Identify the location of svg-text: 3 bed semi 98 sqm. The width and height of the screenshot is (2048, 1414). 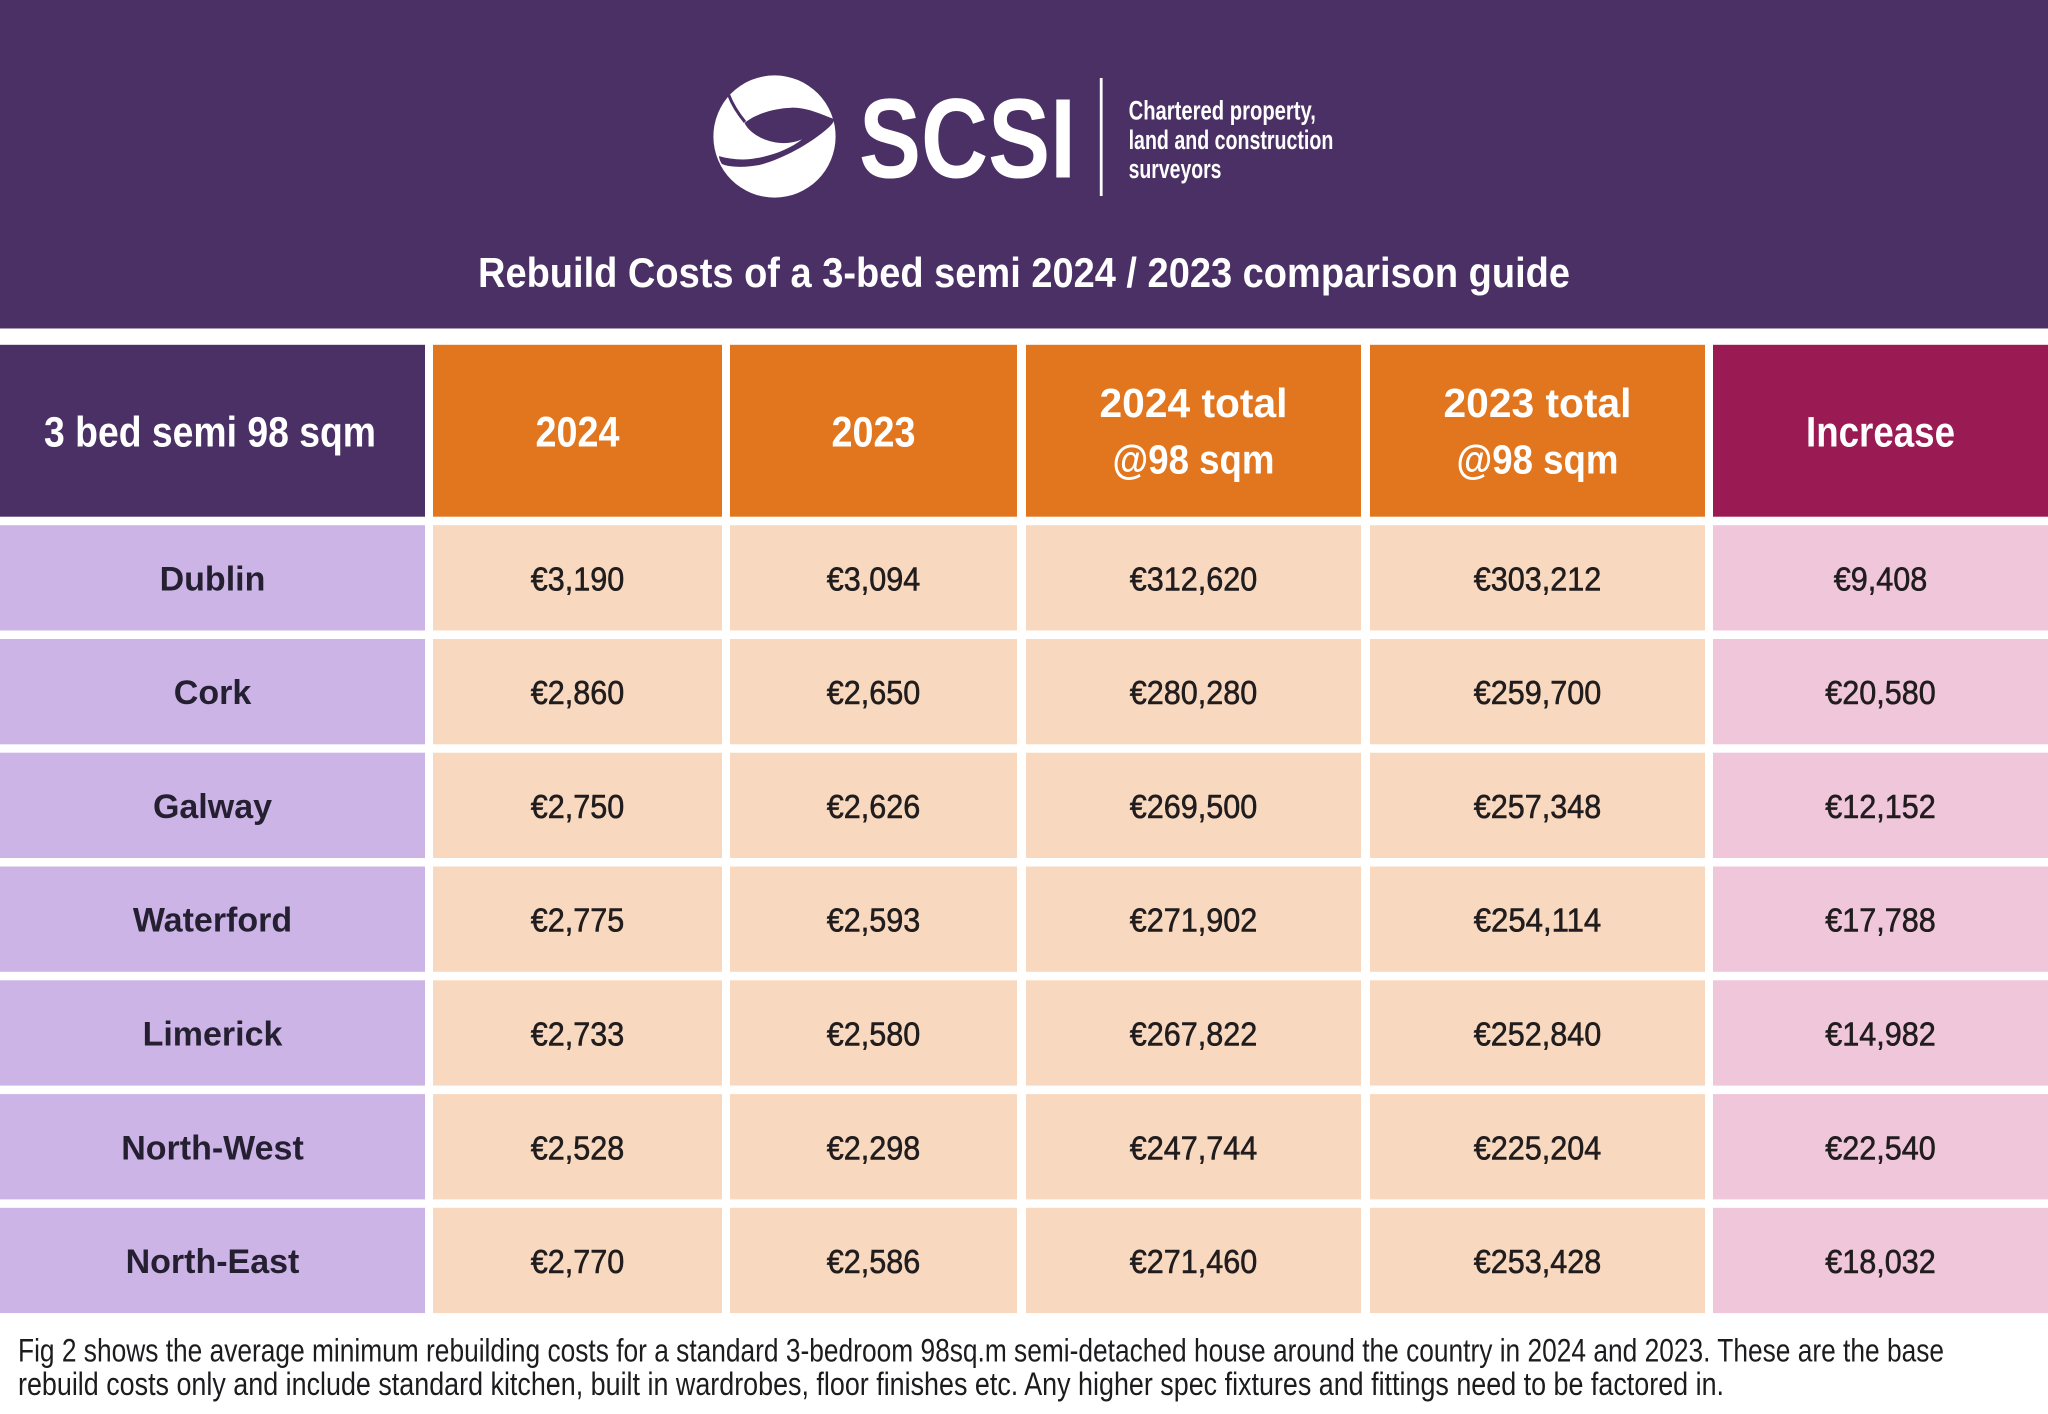
(210, 433).